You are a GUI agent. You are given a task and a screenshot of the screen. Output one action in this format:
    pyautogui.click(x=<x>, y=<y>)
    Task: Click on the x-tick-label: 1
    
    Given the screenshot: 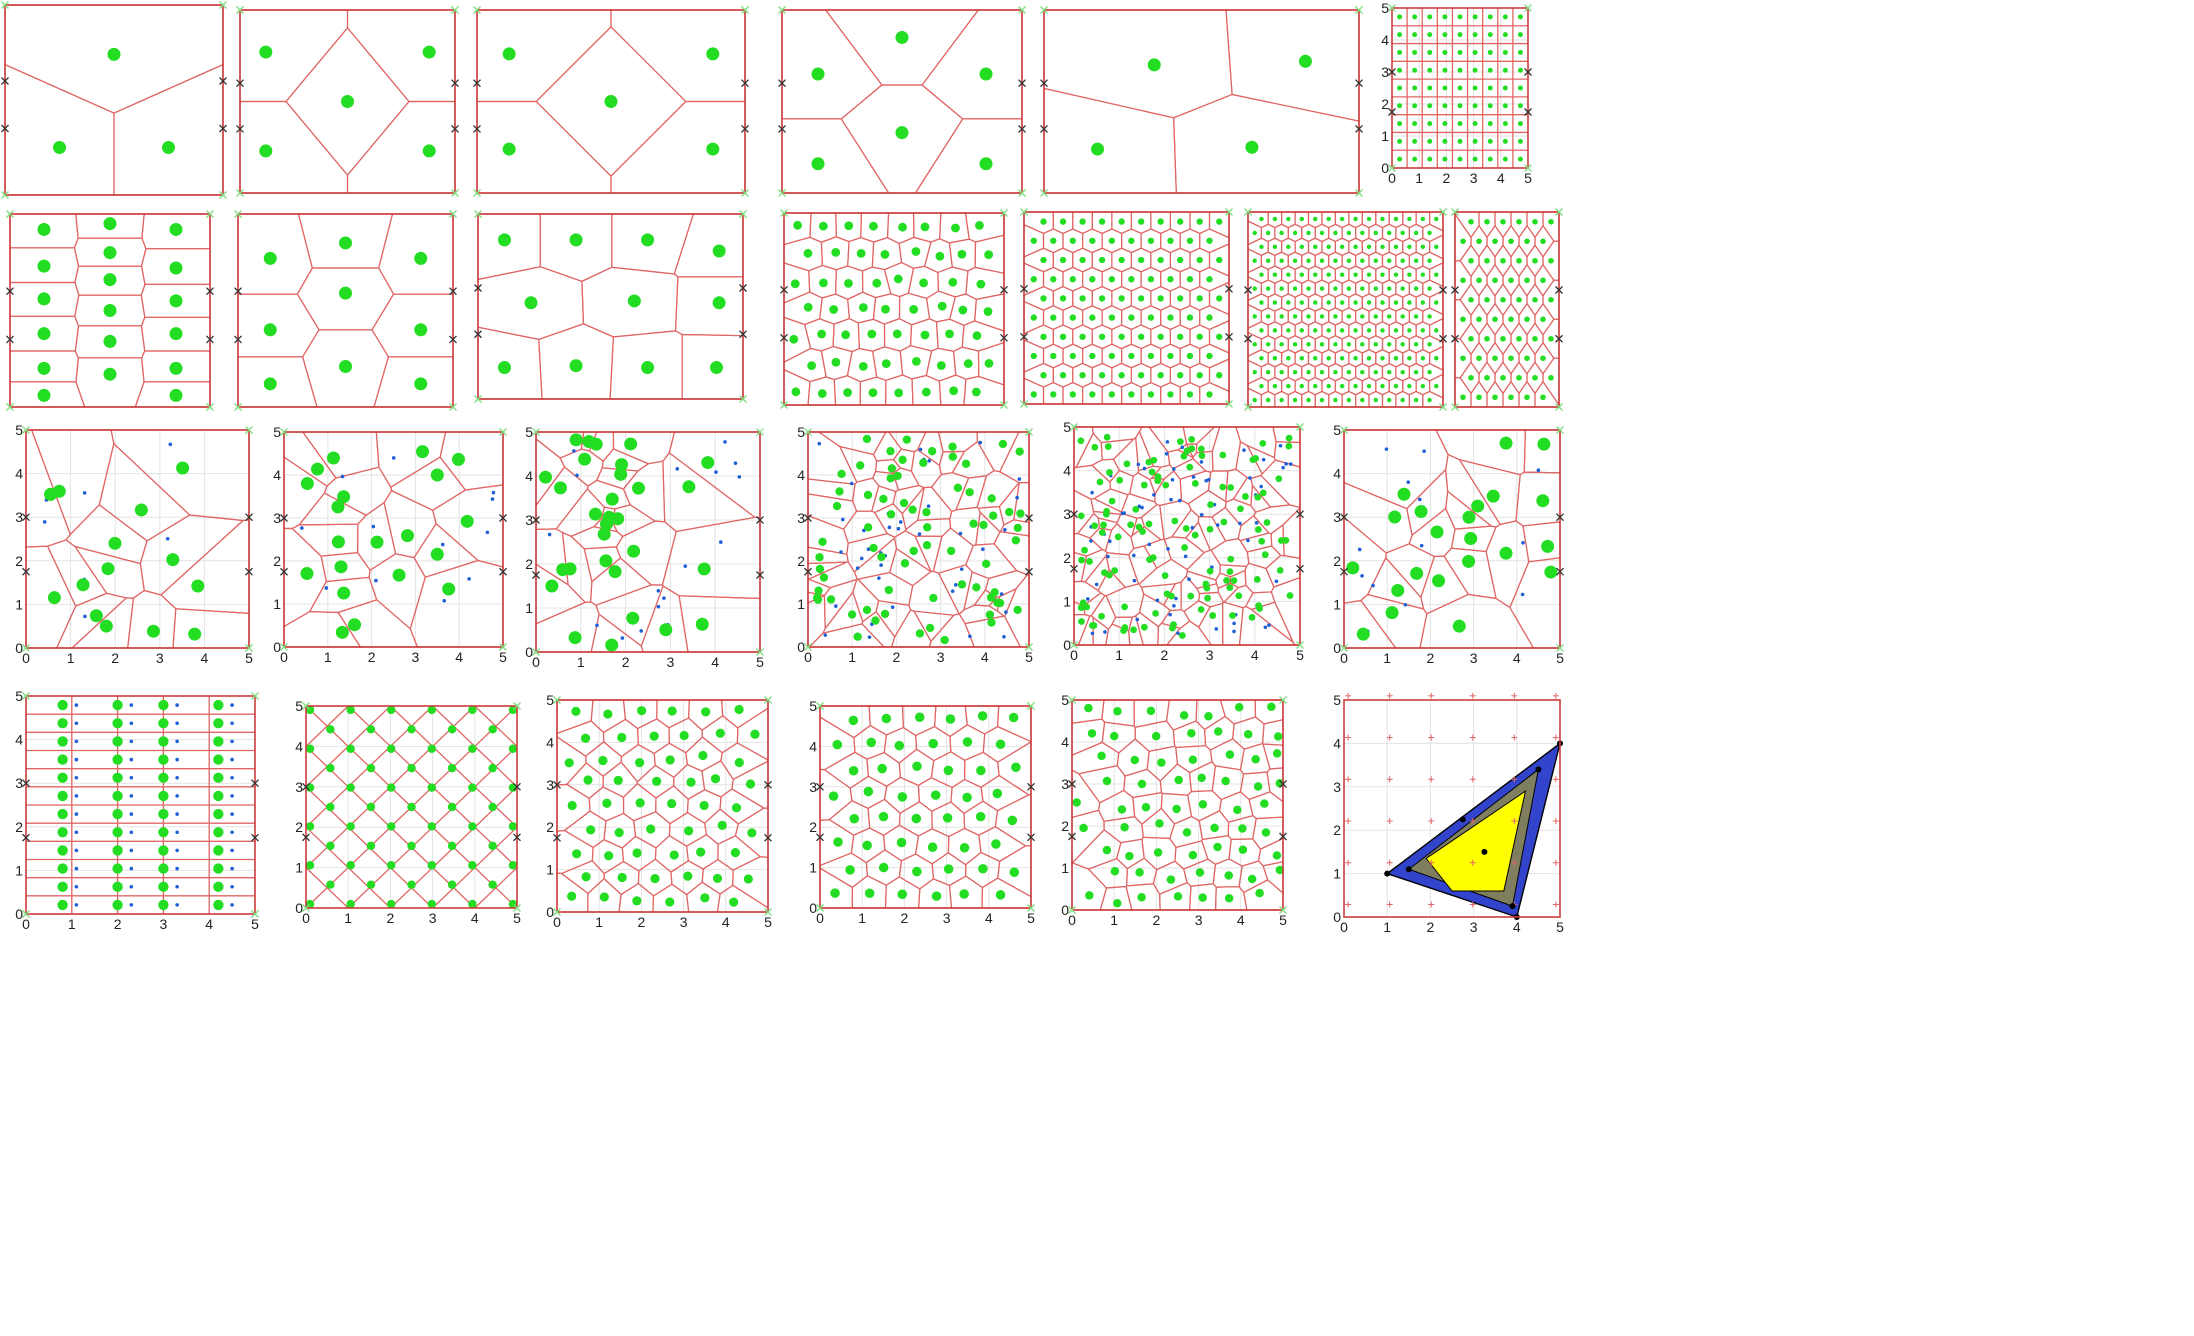 What is the action you would take?
    pyautogui.click(x=348, y=918)
    